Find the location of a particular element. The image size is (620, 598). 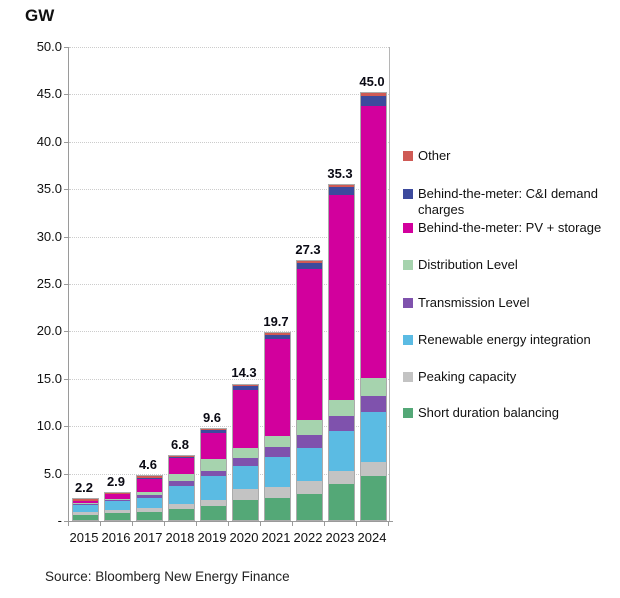

bar-total-label: 14.3 is located at coordinates (244, 373).